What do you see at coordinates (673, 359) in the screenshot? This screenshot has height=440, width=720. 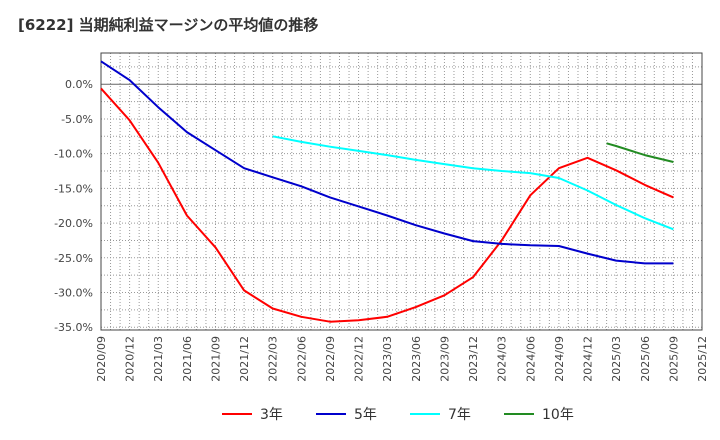 I see `x-tick-label: 2025/09` at bounding box center [673, 359].